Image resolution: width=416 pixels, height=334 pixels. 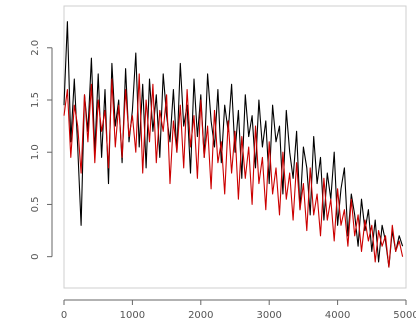 What do you see at coordinates (404, 315) in the screenshot?
I see `x-tick-label: 5000` at bounding box center [404, 315].